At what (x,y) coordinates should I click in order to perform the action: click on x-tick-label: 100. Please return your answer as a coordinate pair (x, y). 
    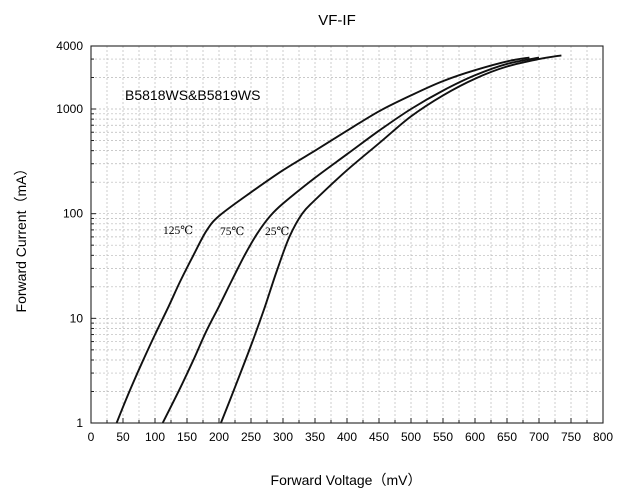
    Looking at the image, I should click on (155, 437).